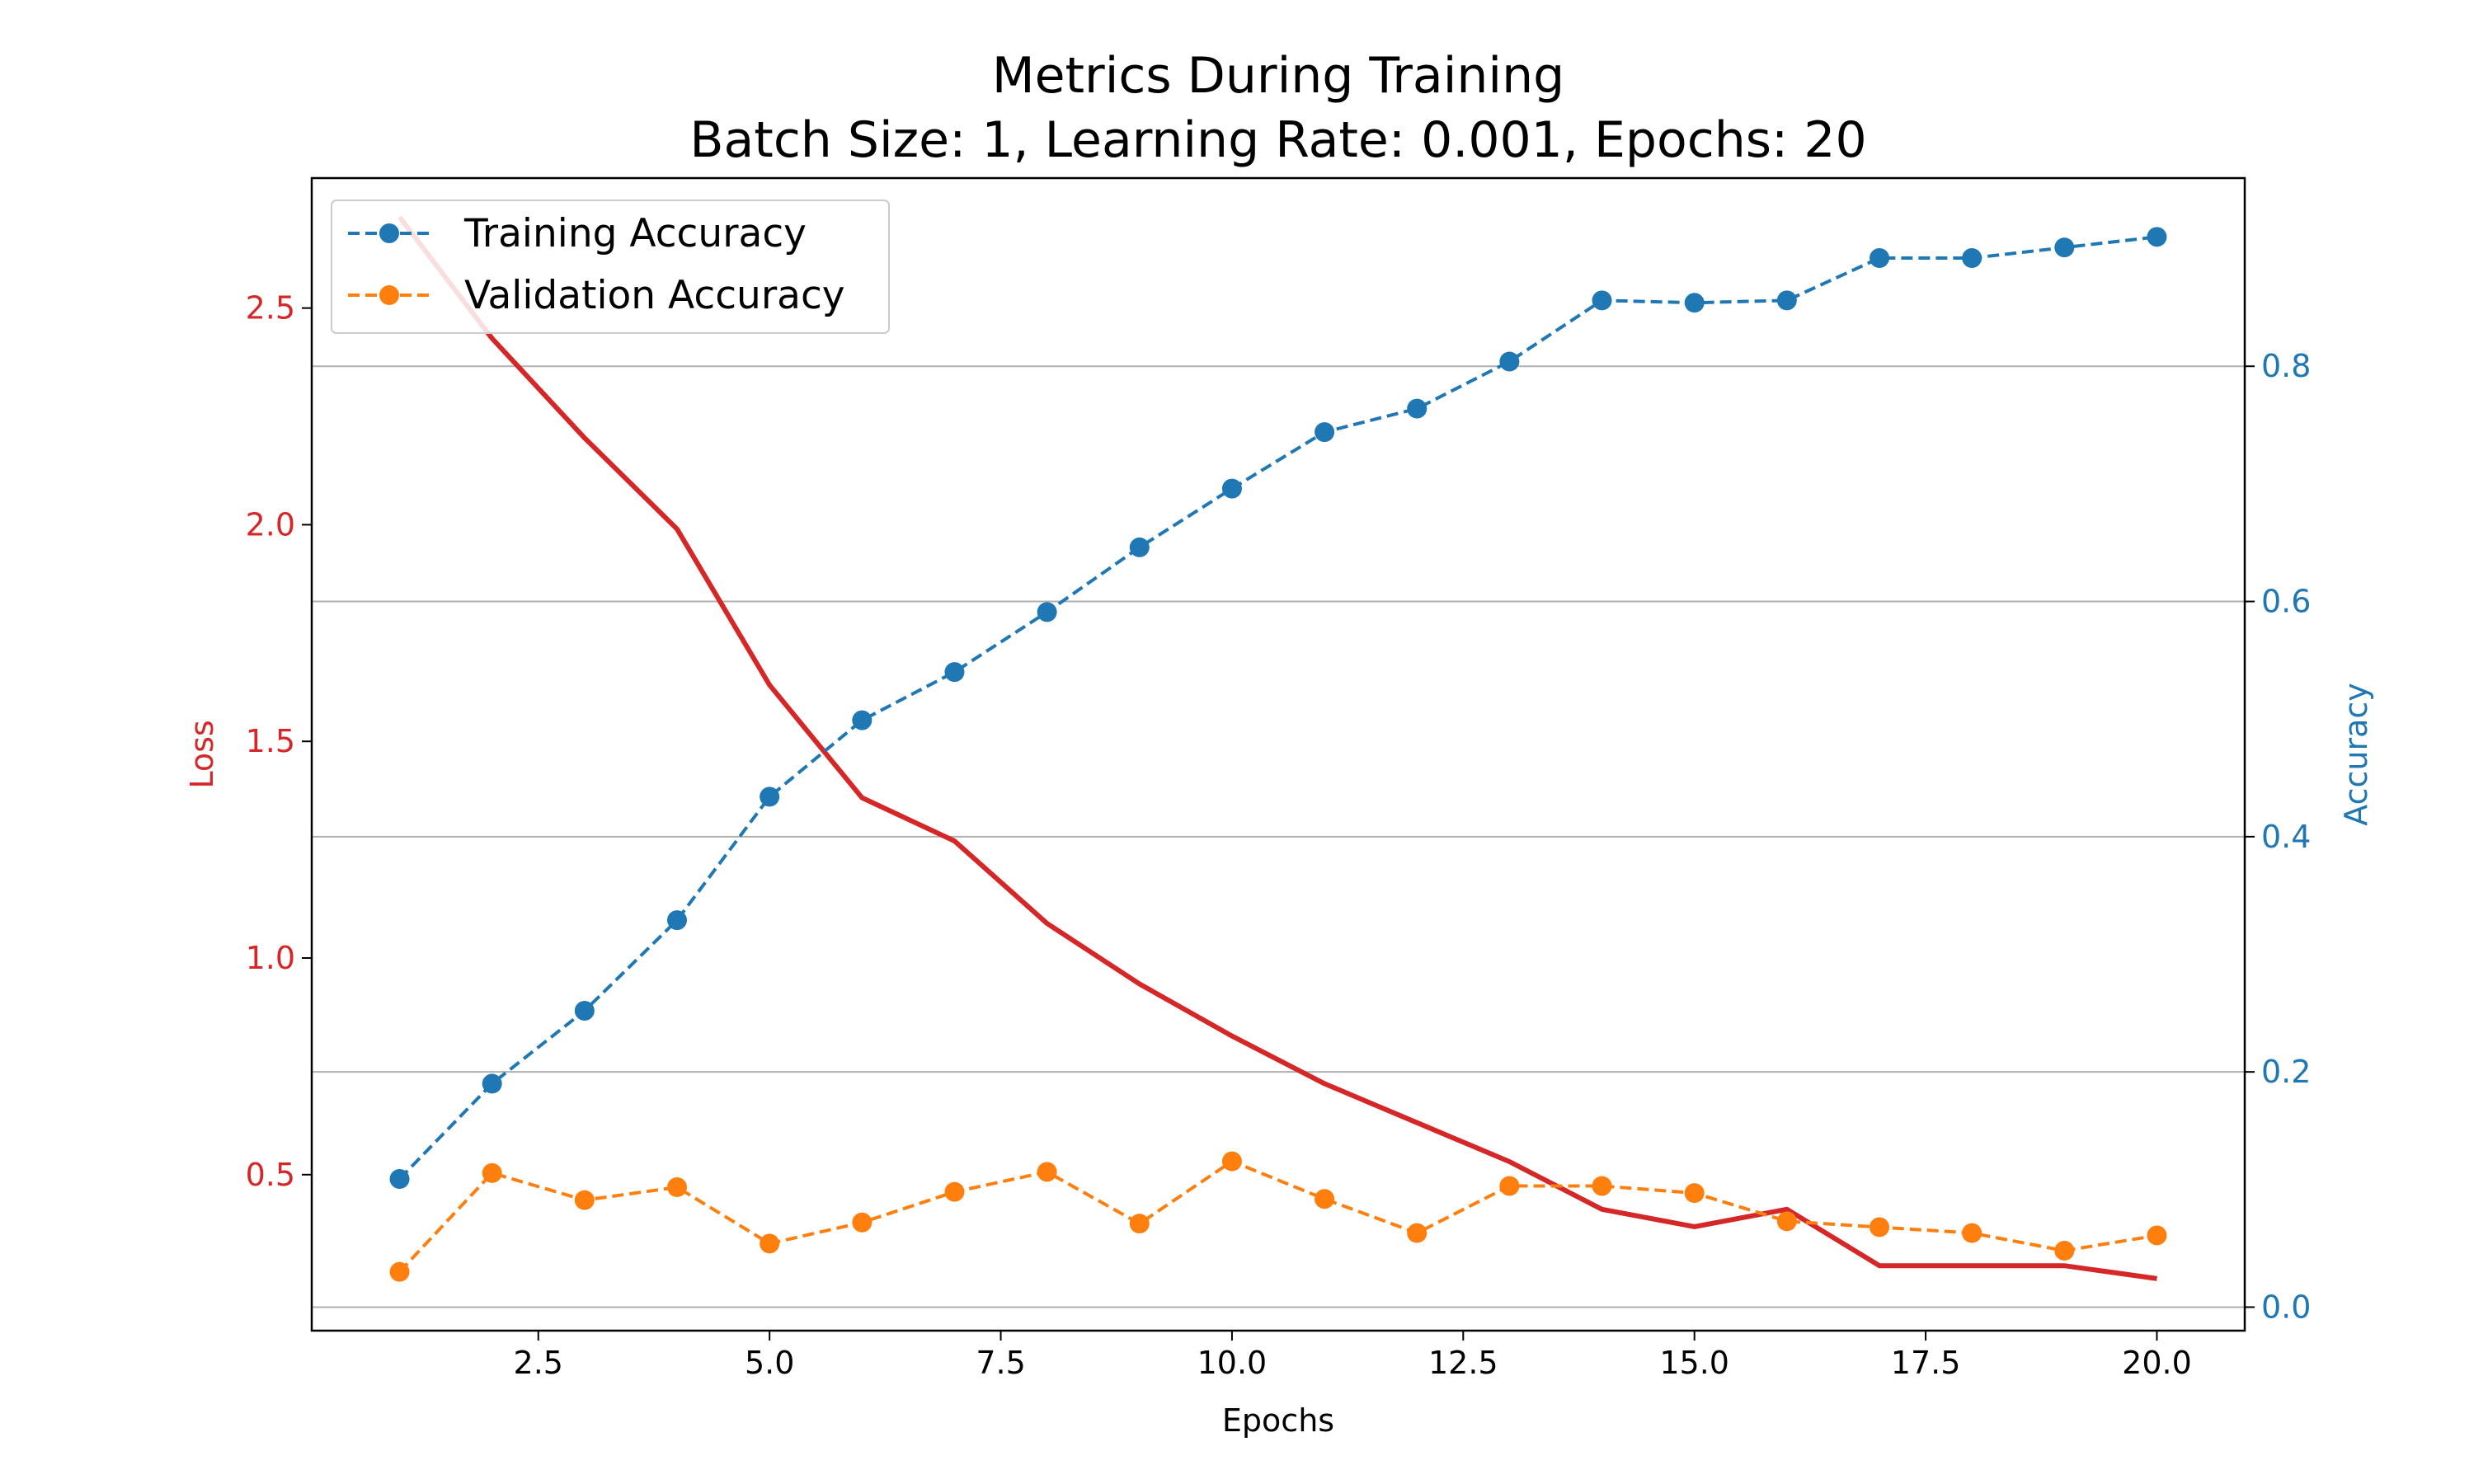  I want to click on x-tick-label: 7.5, so click(1000, 1363).